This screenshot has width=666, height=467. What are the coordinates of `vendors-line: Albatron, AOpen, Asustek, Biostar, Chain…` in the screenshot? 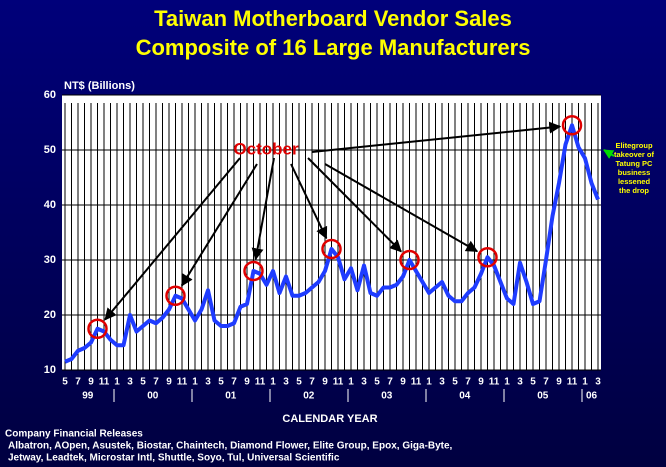 It's located at (230, 446).